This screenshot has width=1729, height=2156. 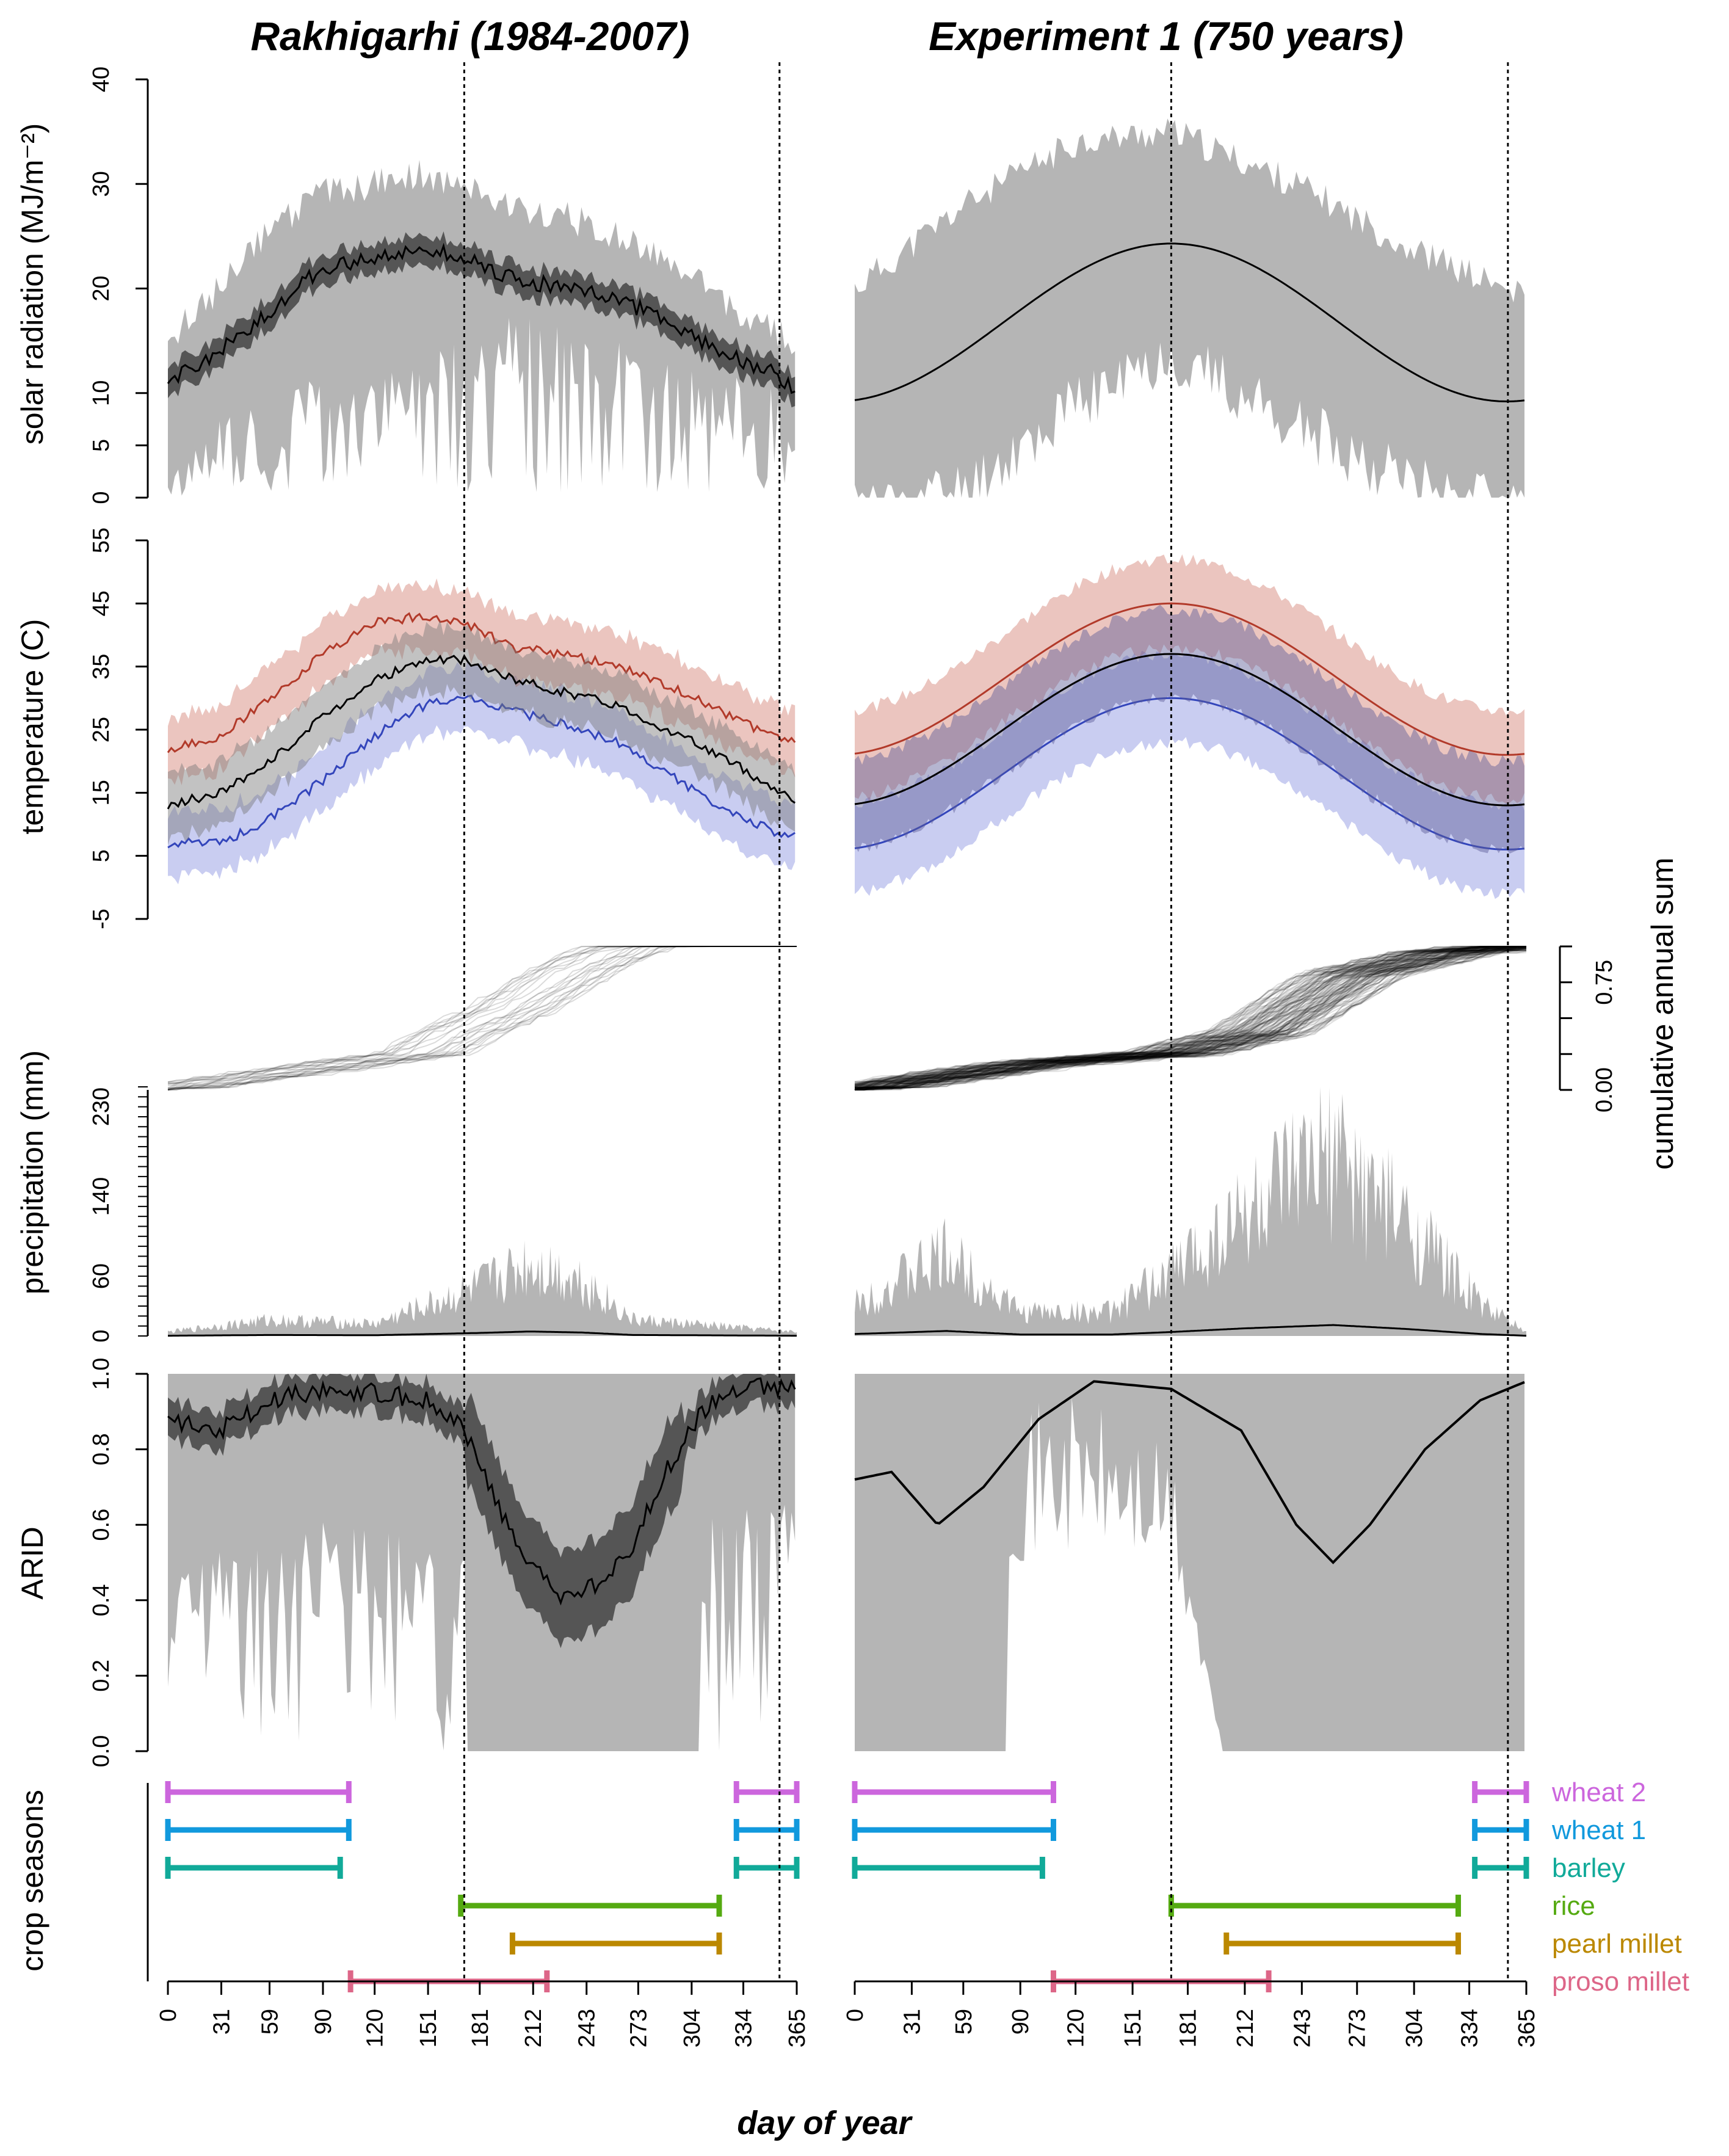 I want to click on ylabel-crop-seasons: crop seasons, so click(x=32, y=1880).